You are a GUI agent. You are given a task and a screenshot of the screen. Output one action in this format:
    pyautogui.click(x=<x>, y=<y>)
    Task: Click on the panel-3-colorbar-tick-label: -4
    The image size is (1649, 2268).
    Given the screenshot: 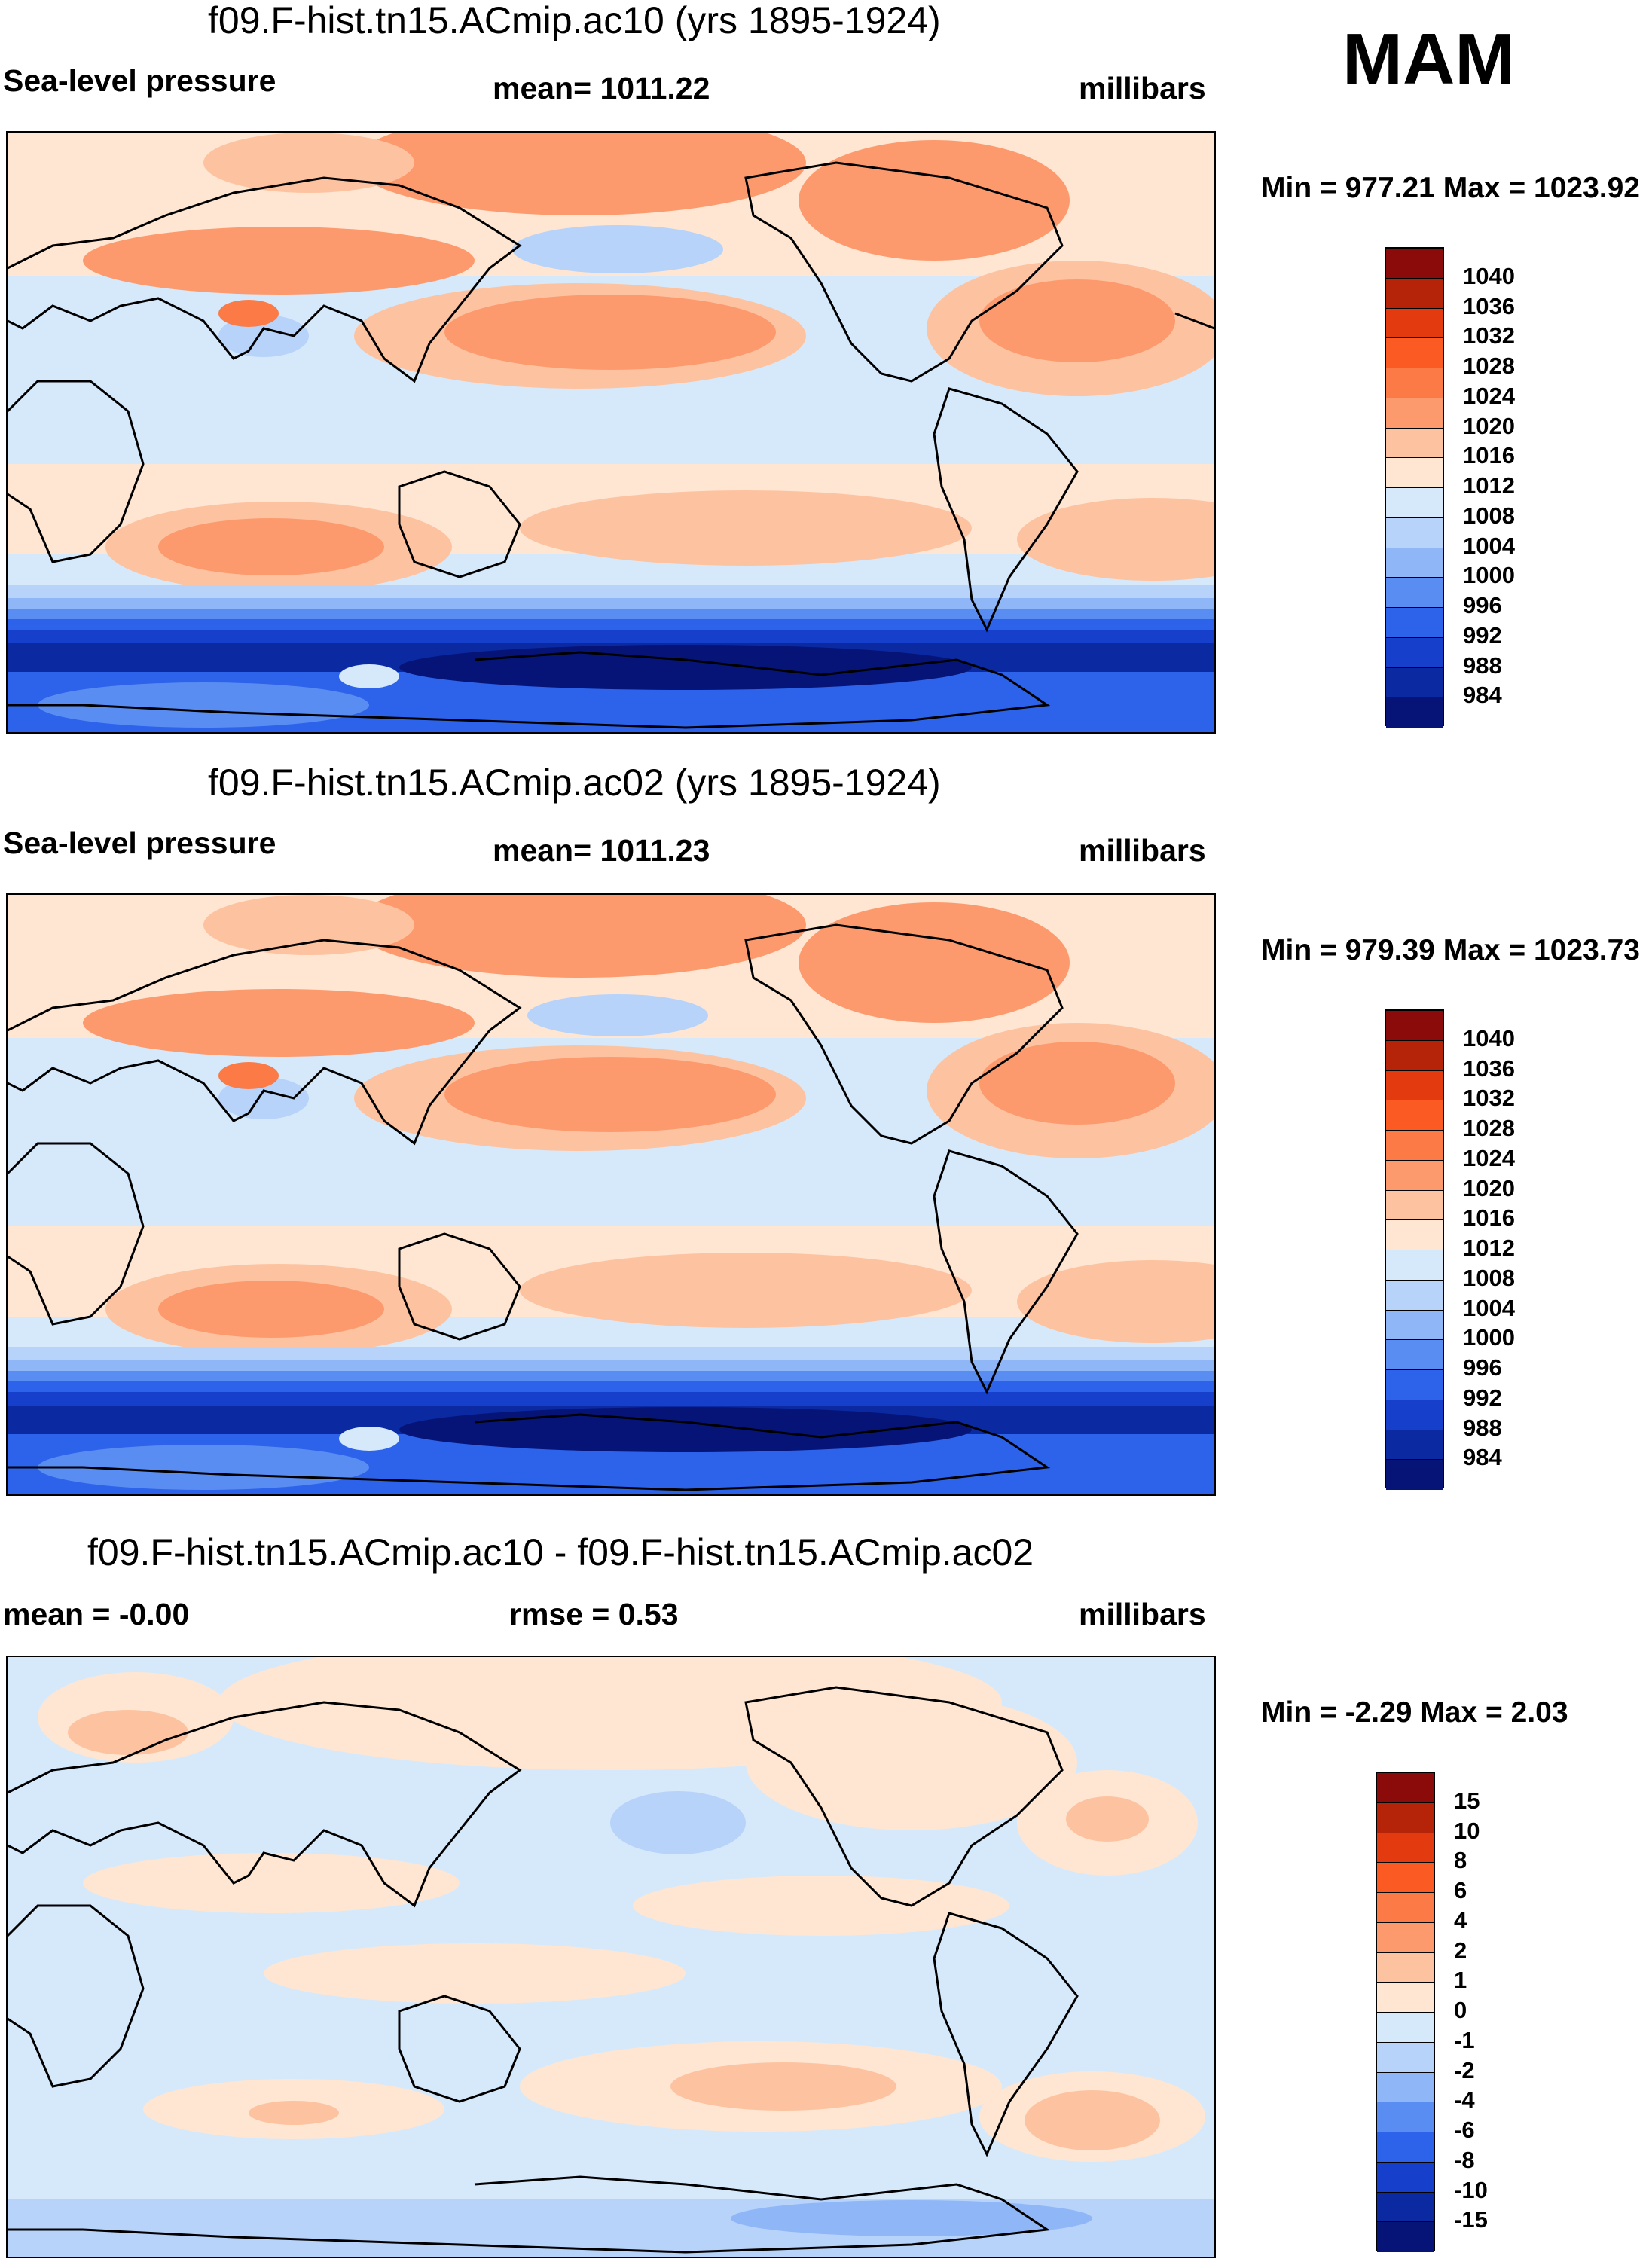 What is the action you would take?
    pyautogui.click(x=1464, y=2100)
    